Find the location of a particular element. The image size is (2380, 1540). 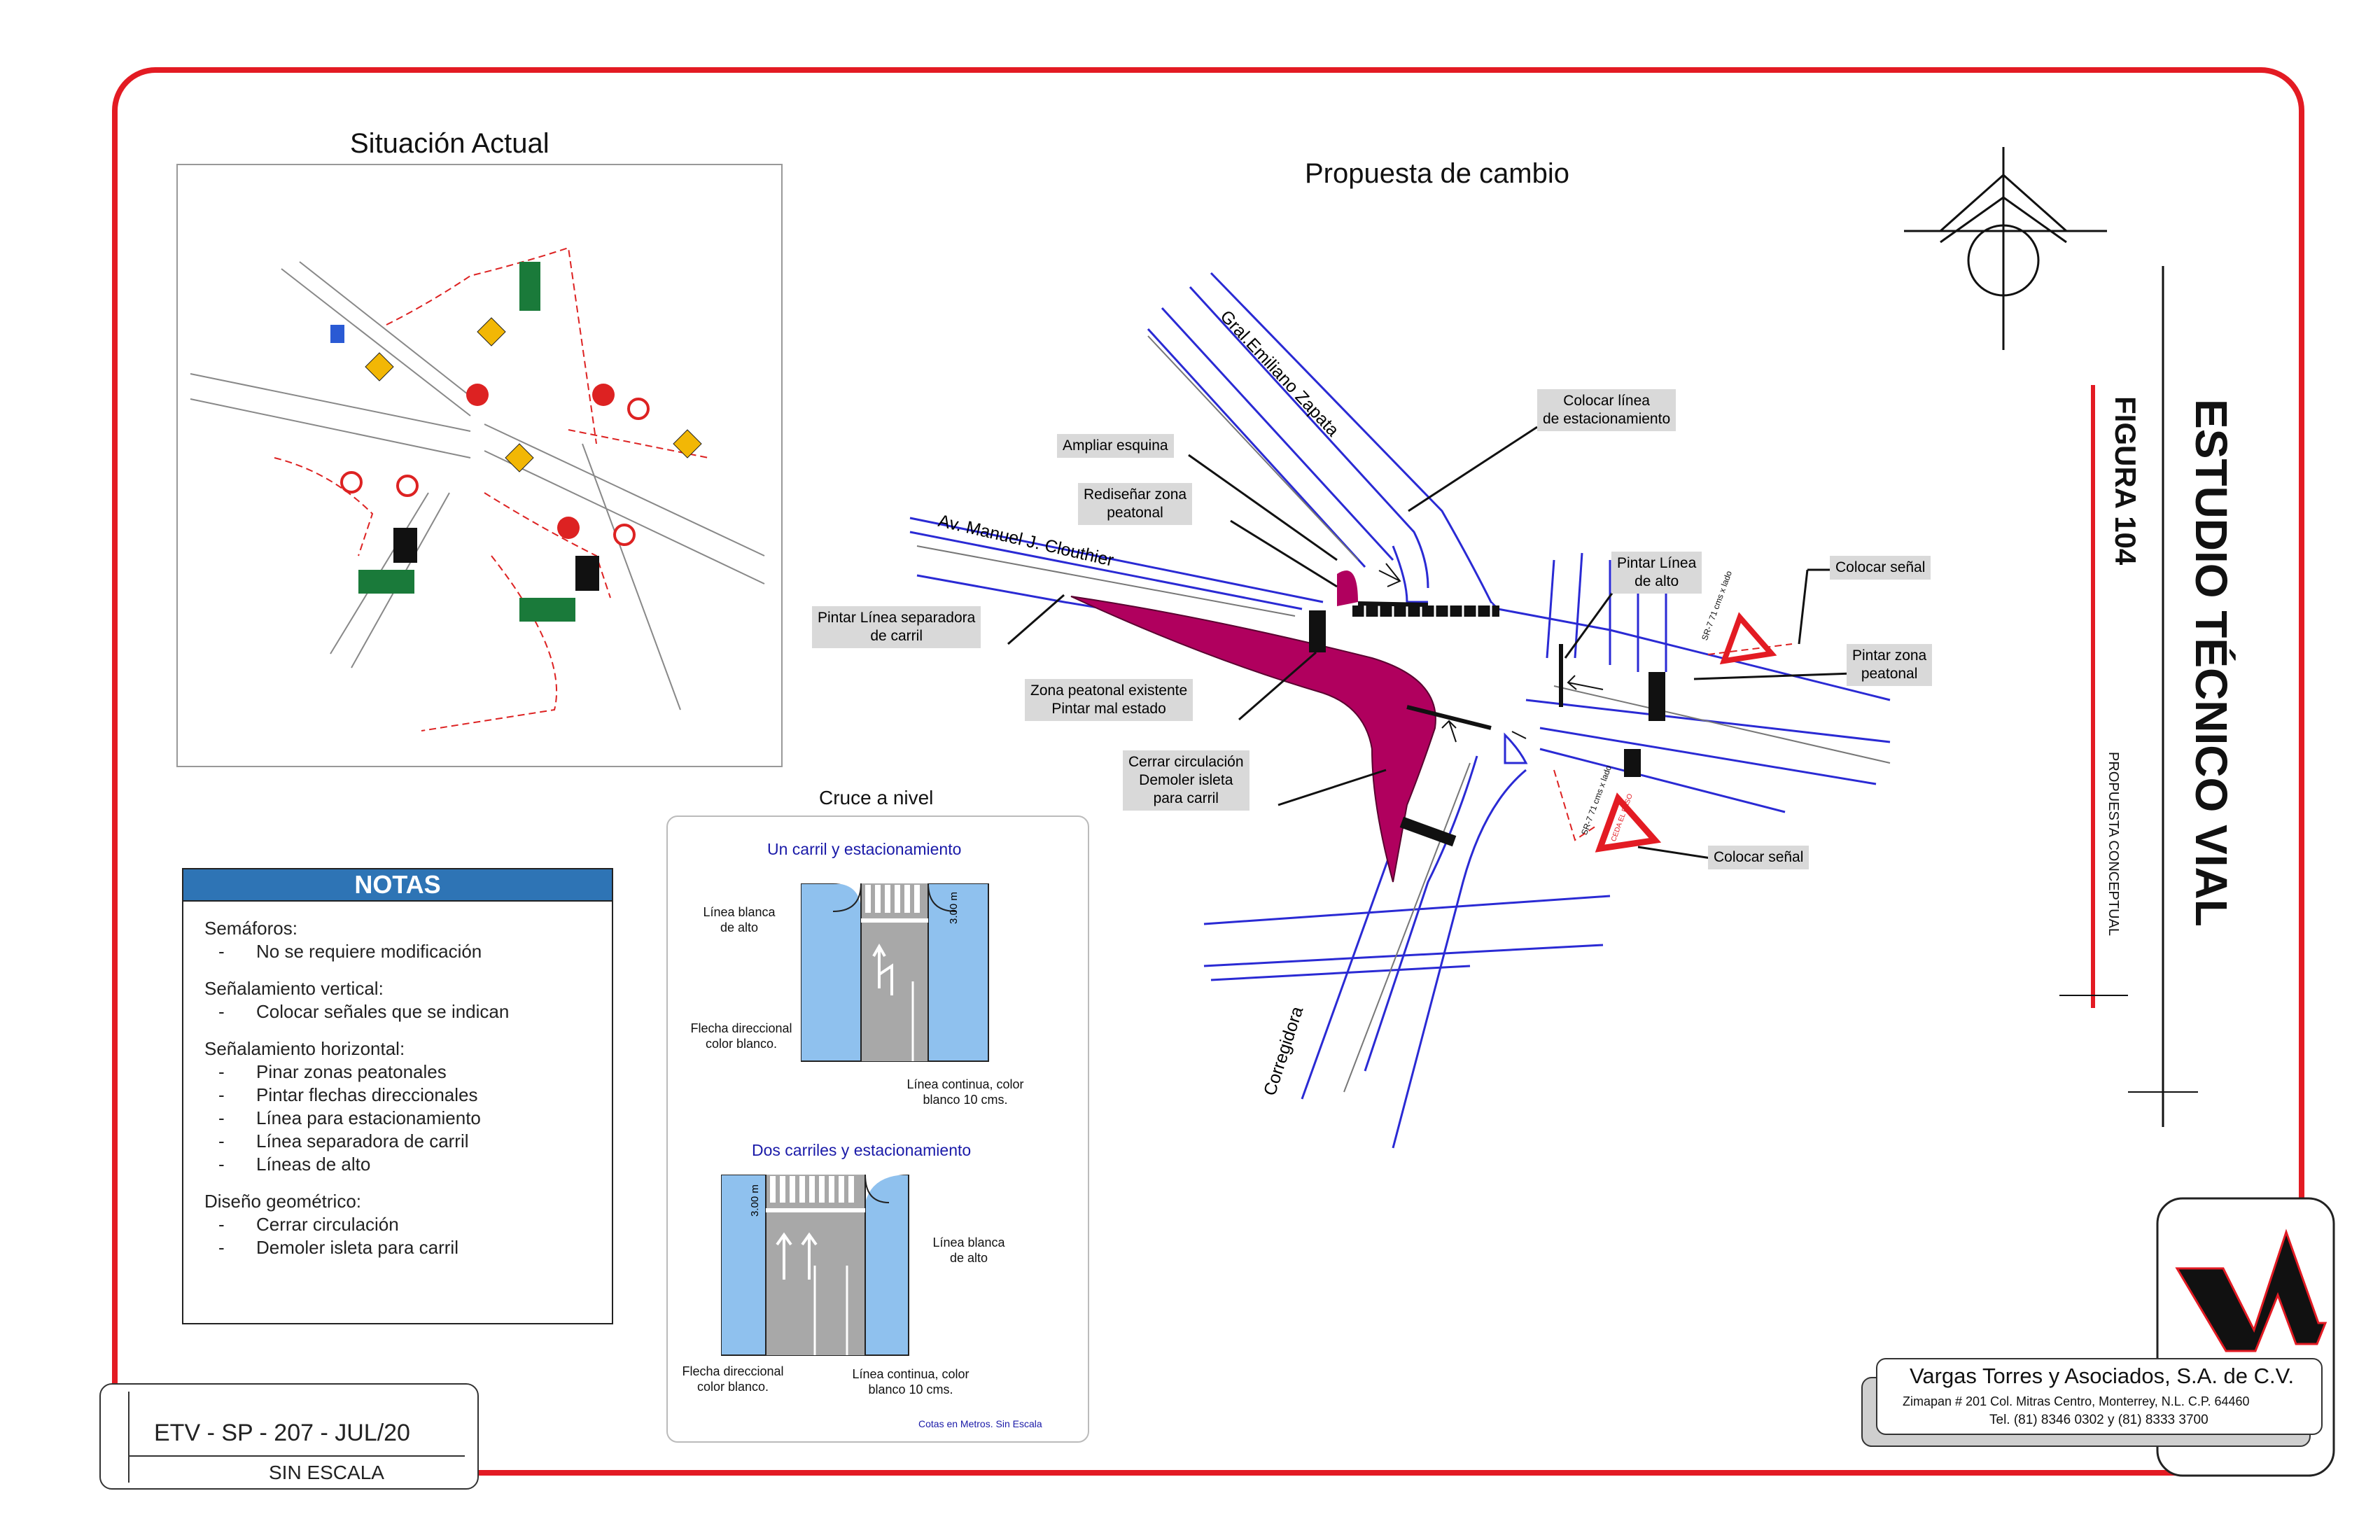

callout-colocar-senal-bottom: Colocar señal is located at coordinates (1758, 857).